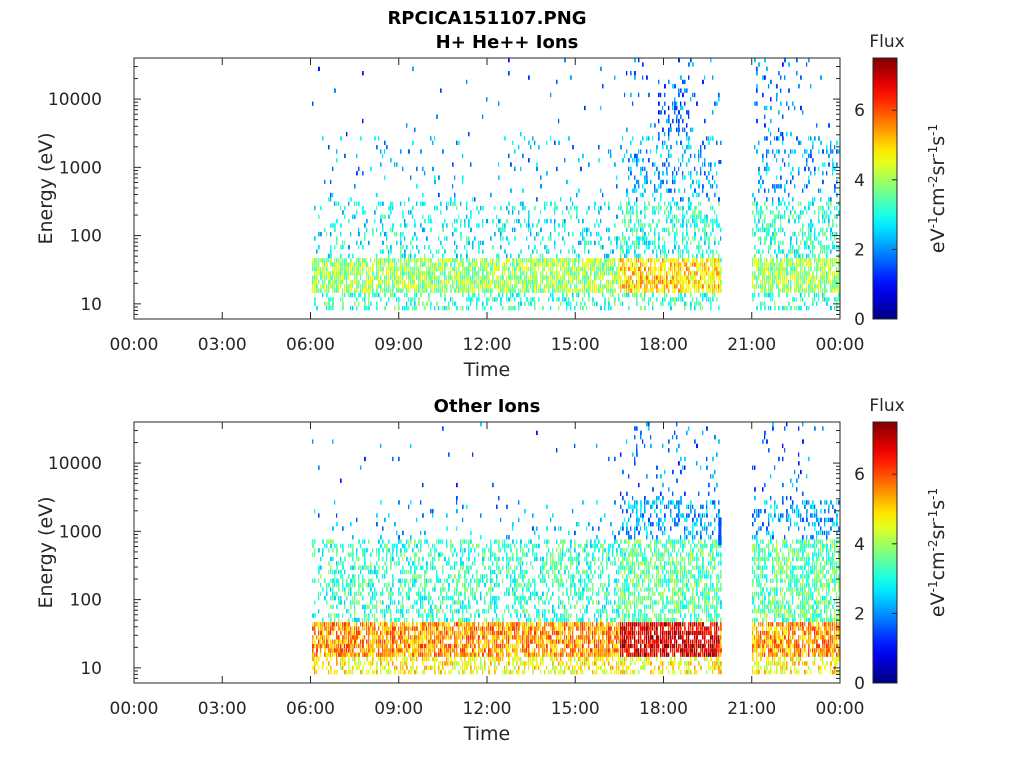  I want to click on panel-title: Other Ions, so click(487, 406).